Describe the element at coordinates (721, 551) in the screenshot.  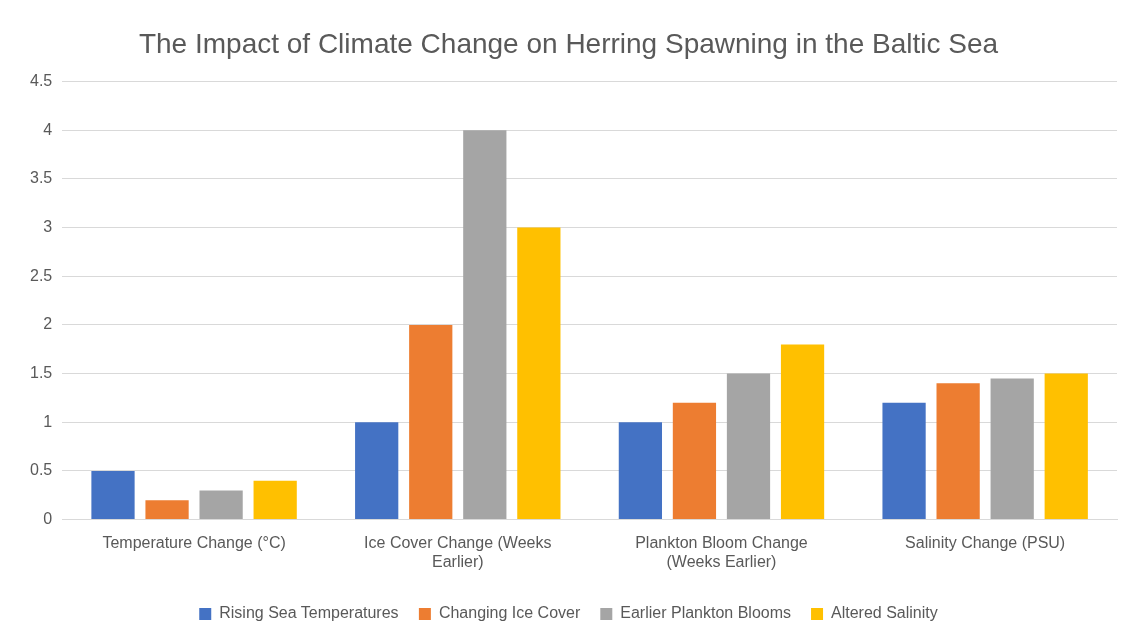
I see `x-tick-label: Plankton Bloom Change (Weeks Earlier)` at that location.